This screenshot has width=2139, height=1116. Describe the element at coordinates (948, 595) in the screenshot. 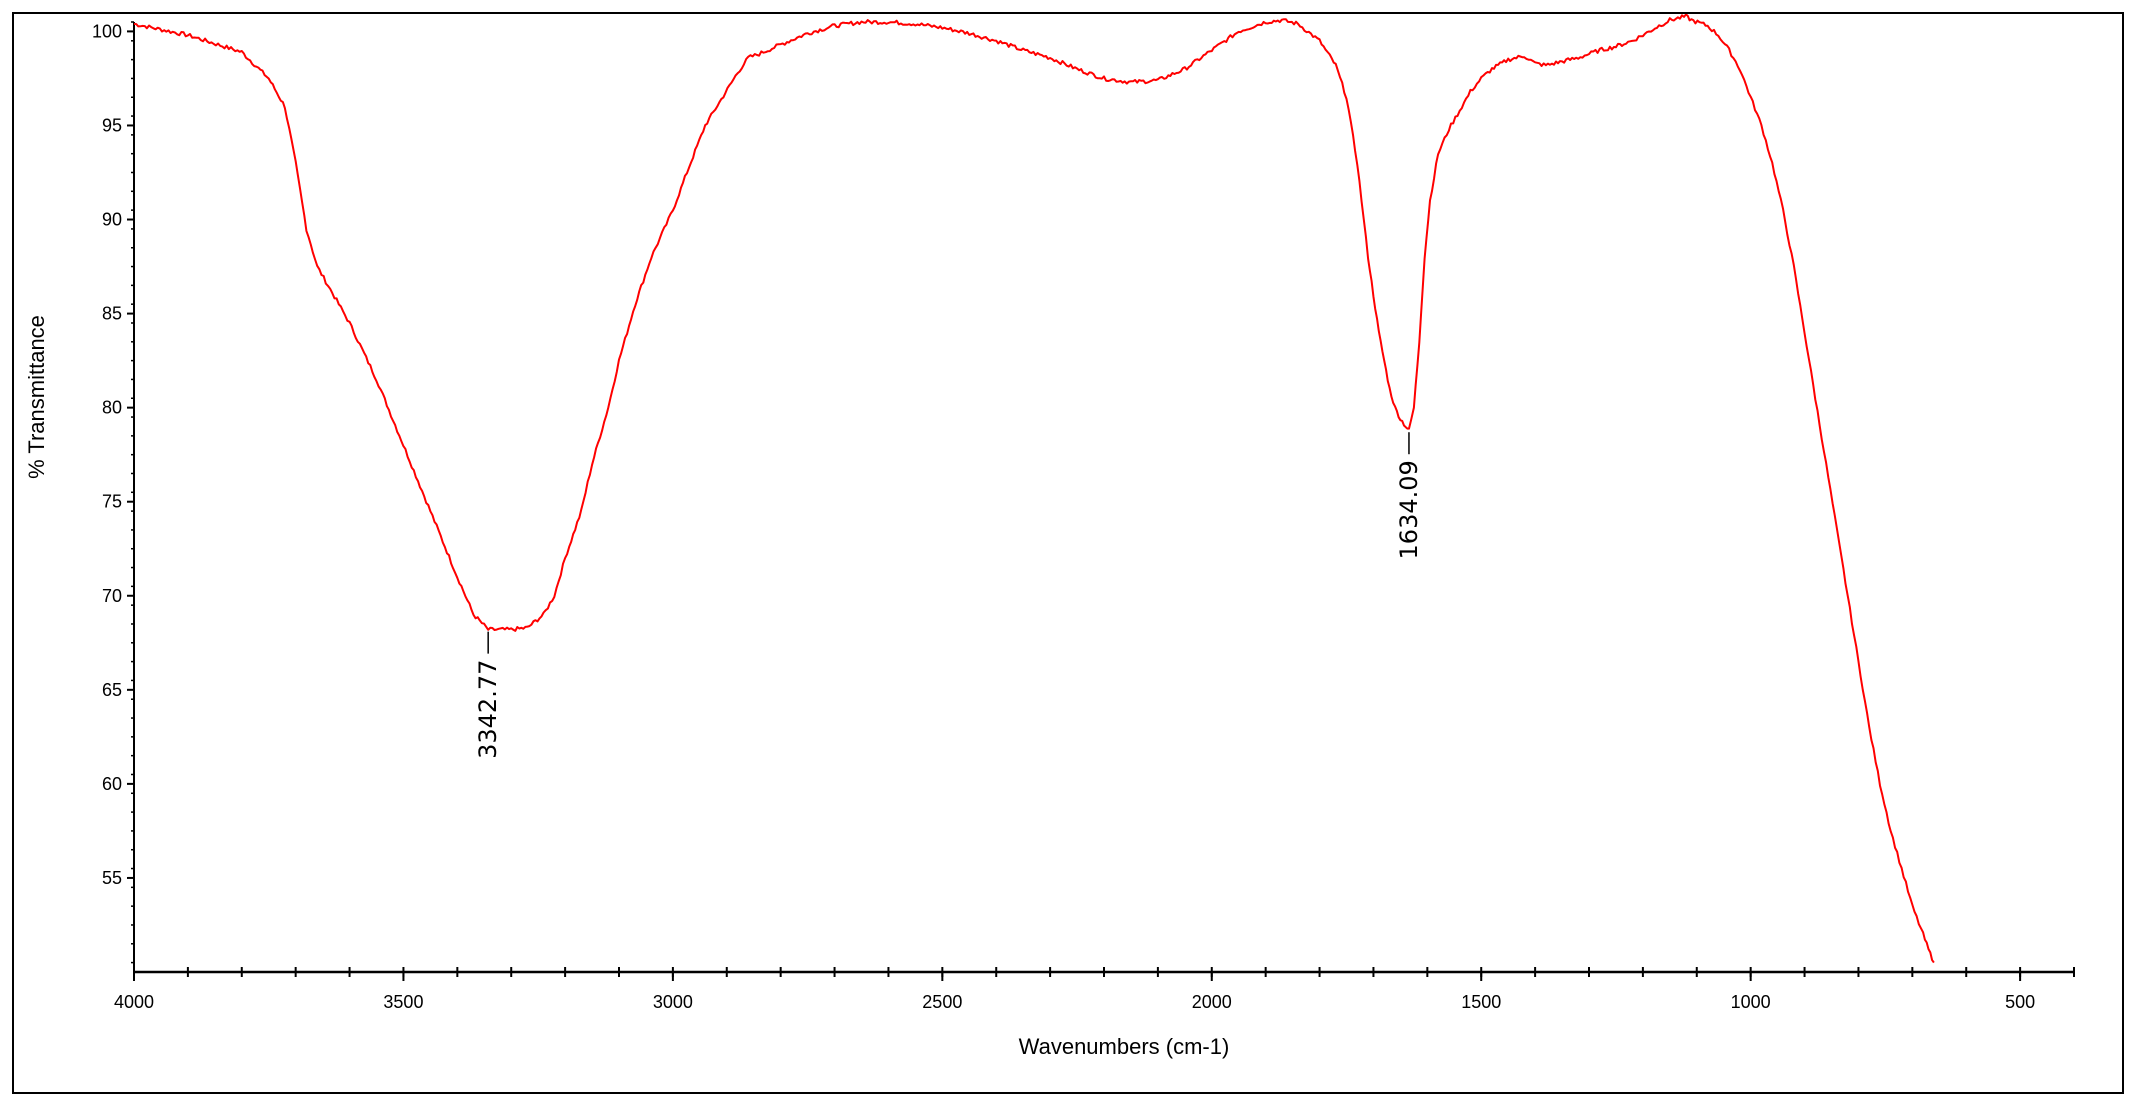

I see `annotations: 3342.77 1634.09` at that location.